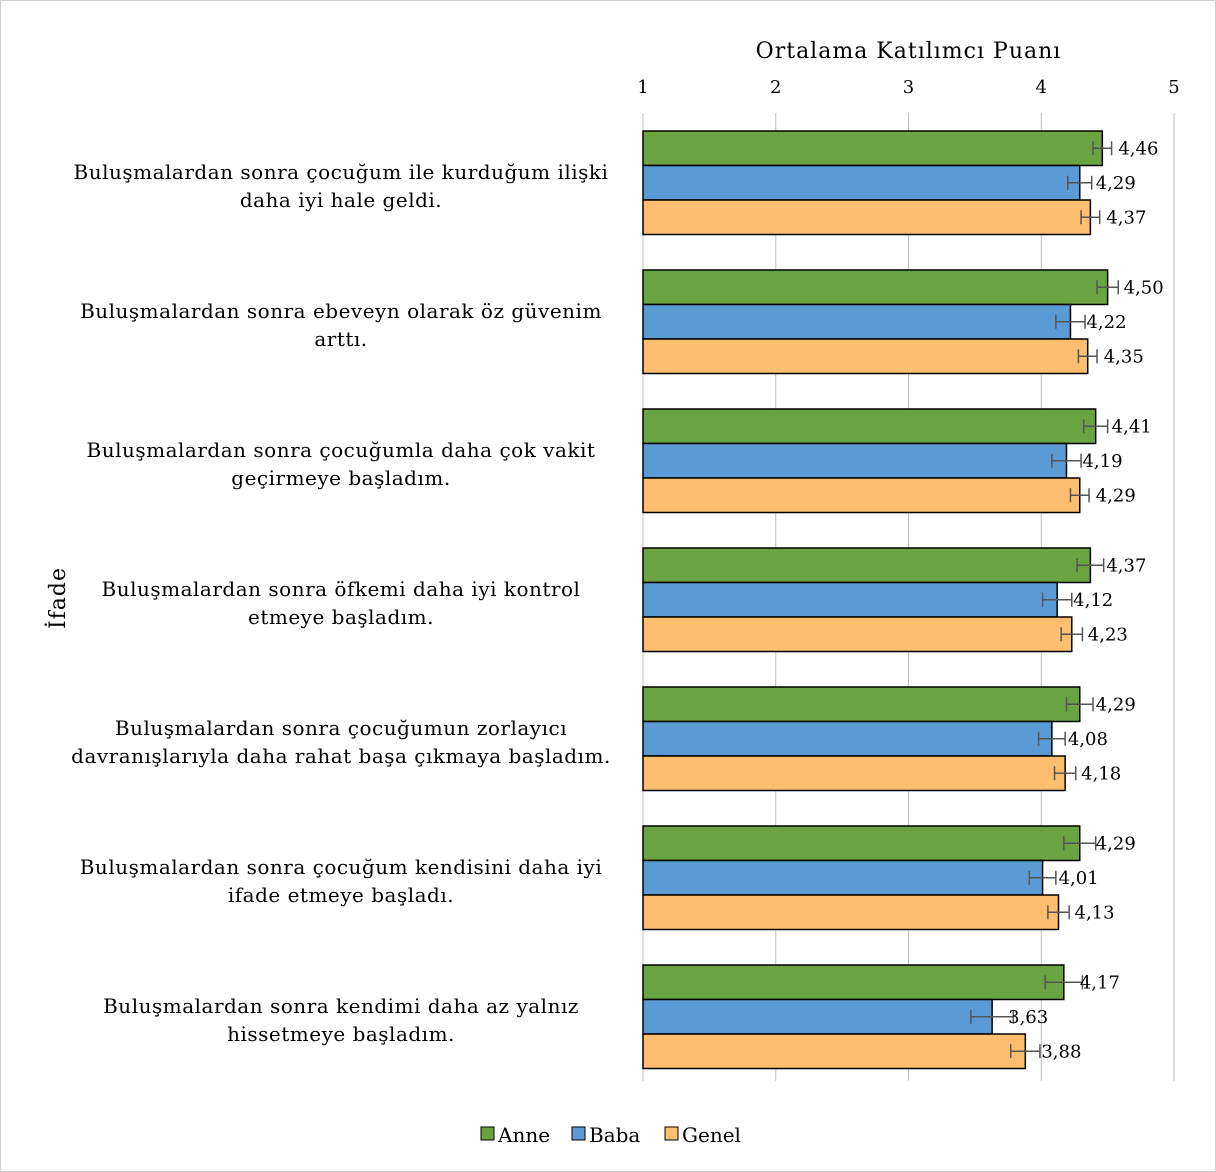 The image size is (1216, 1172). I want to click on x-tick-label: 2, so click(775, 87).